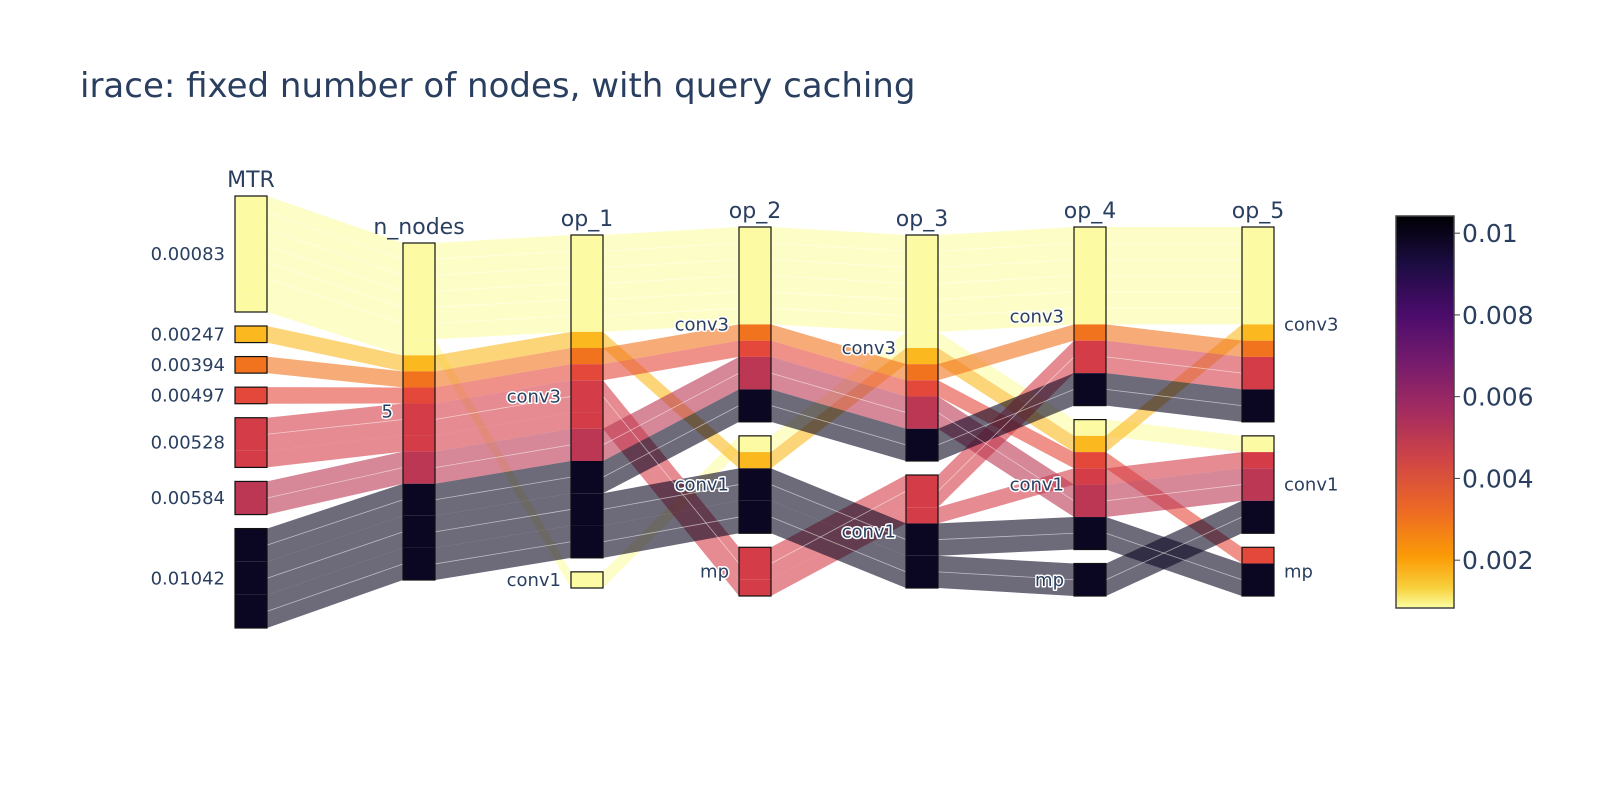  What do you see at coordinates (1037, 485) in the screenshot?
I see `category-label-op_4-conv1: conv1` at bounding box center [1037, 485].